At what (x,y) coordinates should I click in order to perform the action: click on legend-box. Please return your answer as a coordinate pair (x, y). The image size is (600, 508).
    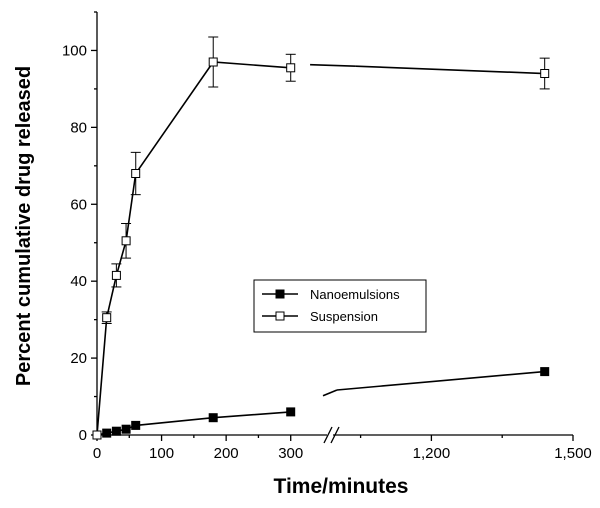
    Looking at the image, I should click on (340, 306).